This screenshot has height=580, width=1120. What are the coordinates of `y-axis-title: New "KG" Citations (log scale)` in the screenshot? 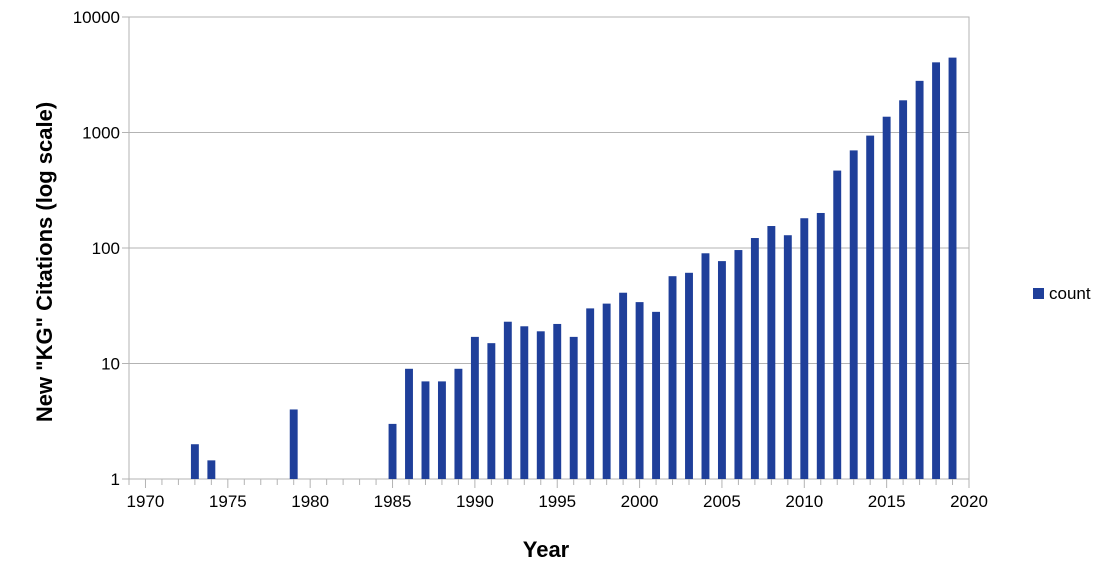 It's located at (44, 262).